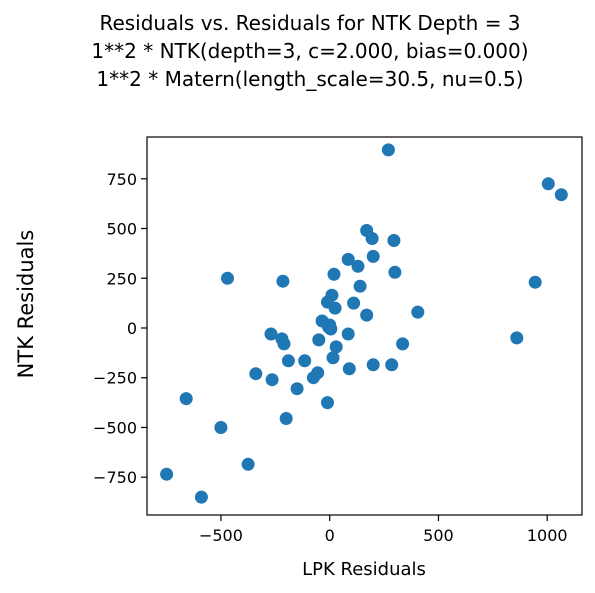 The width and height of the screenshot is (595, 593). I want to click on y-tick-label: 0, so click(132, 328).